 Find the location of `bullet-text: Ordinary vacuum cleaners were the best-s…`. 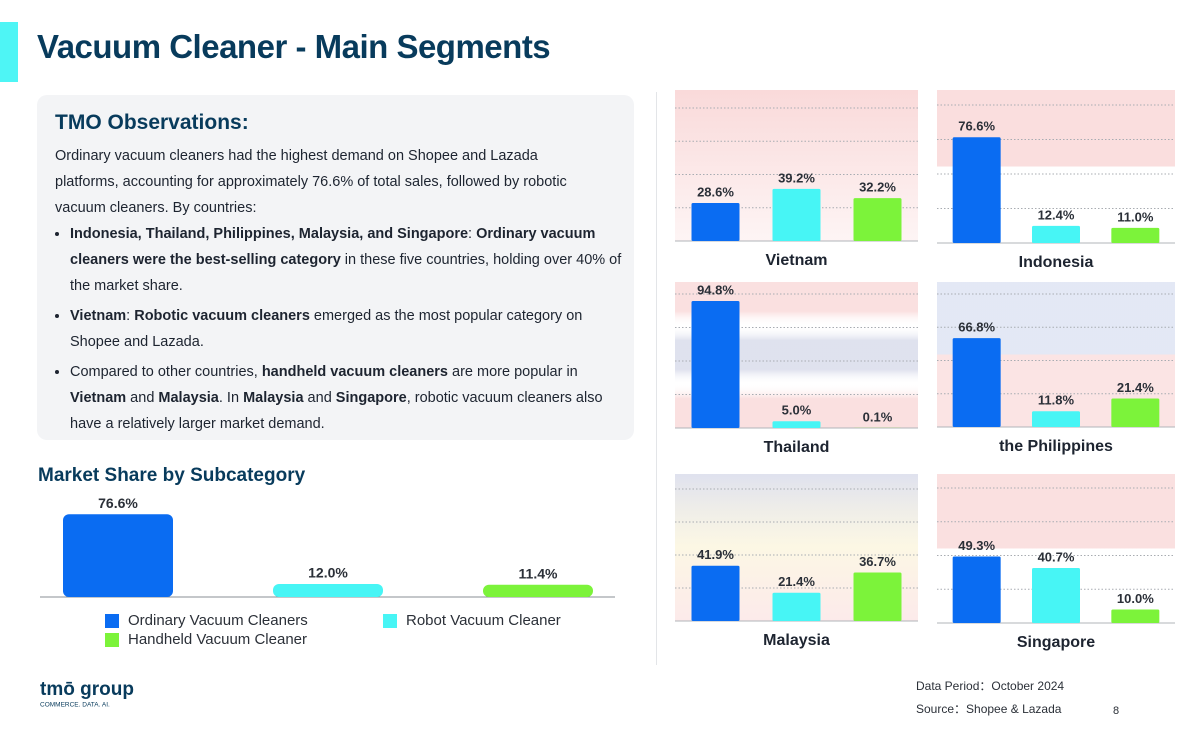

bullet-text: Ordinary vacuum cleaners were the best-s… is located at coordinates (333, 247).